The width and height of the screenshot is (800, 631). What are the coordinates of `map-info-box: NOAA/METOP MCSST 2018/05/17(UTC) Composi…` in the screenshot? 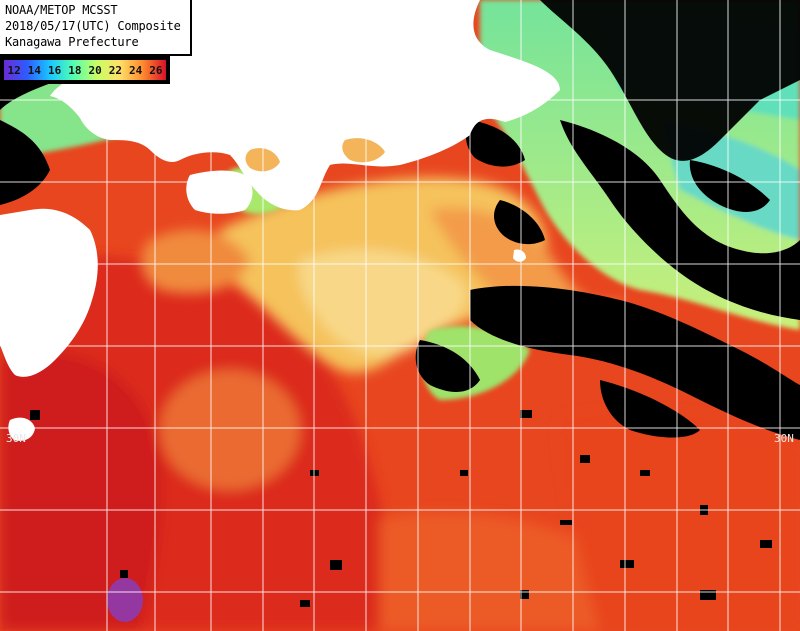 It's located at (96, 28).